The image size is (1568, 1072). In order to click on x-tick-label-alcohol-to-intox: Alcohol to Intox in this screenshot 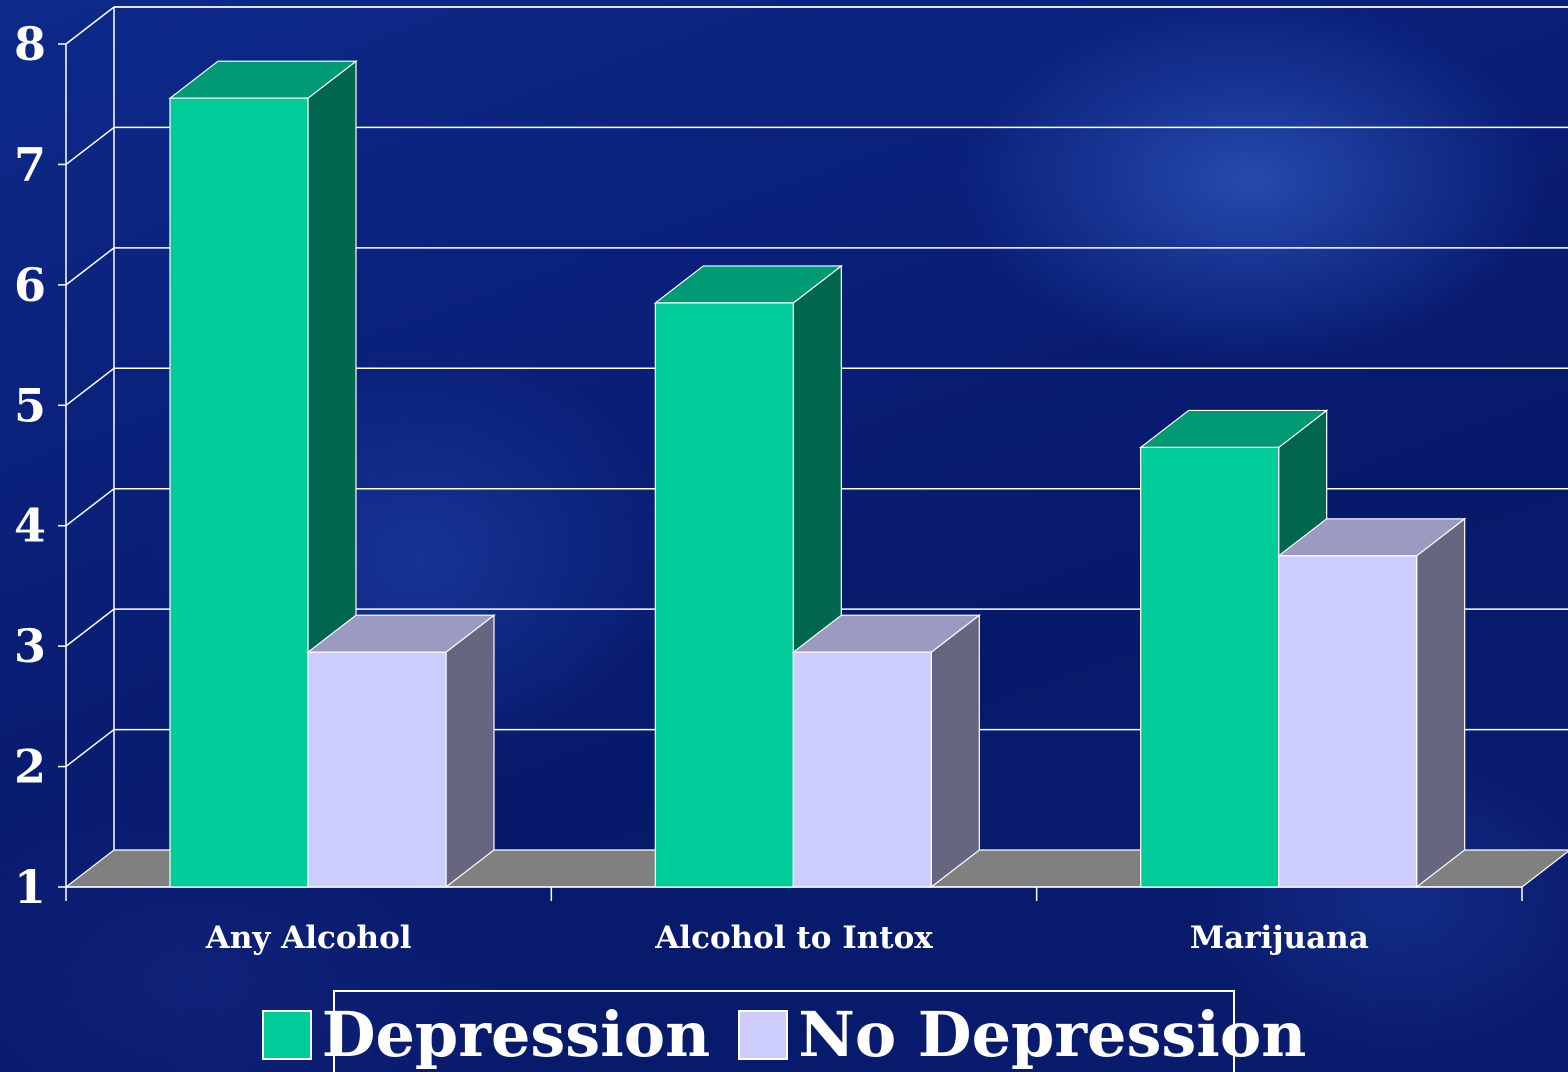, I will do `click(793, 938)`.